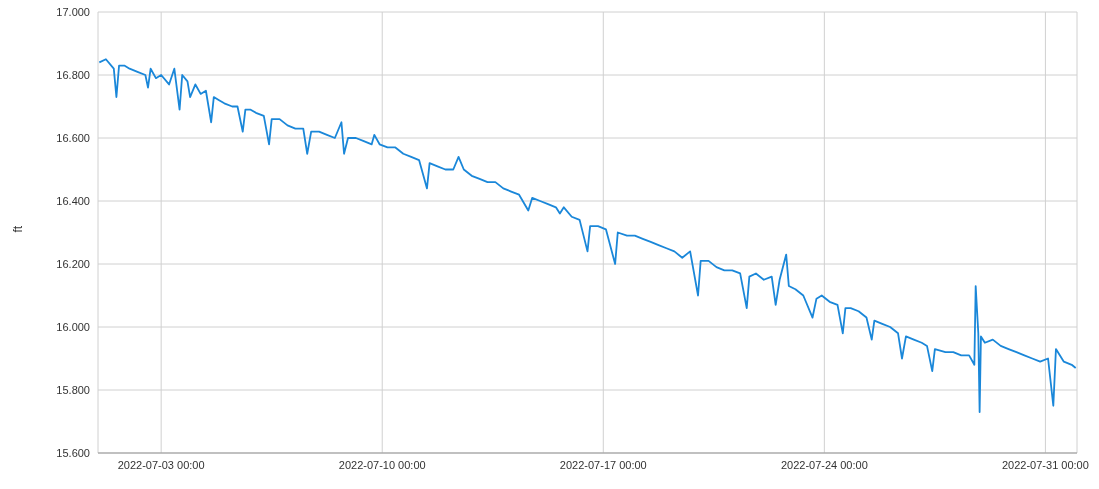 The image size is (1099, 489). Describe the element at coordinates (603, 464) in the screenshot. I see `x-tick-label: 2022-07-17 00:00` at that location.